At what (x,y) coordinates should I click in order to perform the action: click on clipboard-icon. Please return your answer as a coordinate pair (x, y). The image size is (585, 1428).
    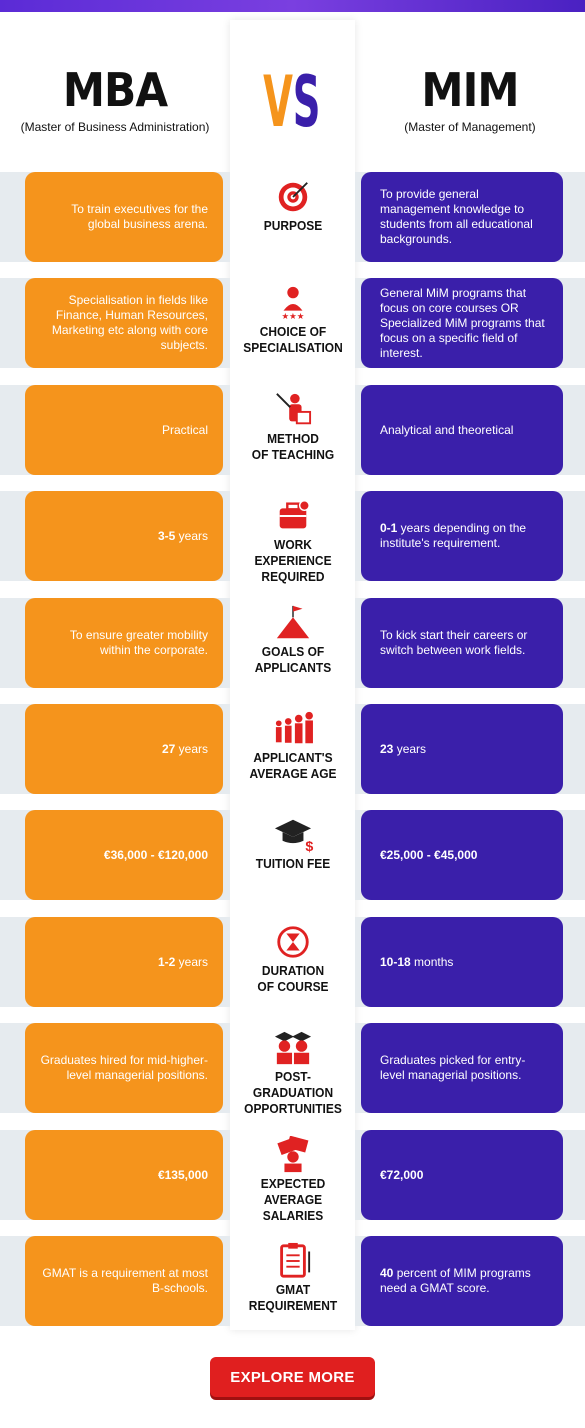
    Looking at the image, I should click on (295, 1260).